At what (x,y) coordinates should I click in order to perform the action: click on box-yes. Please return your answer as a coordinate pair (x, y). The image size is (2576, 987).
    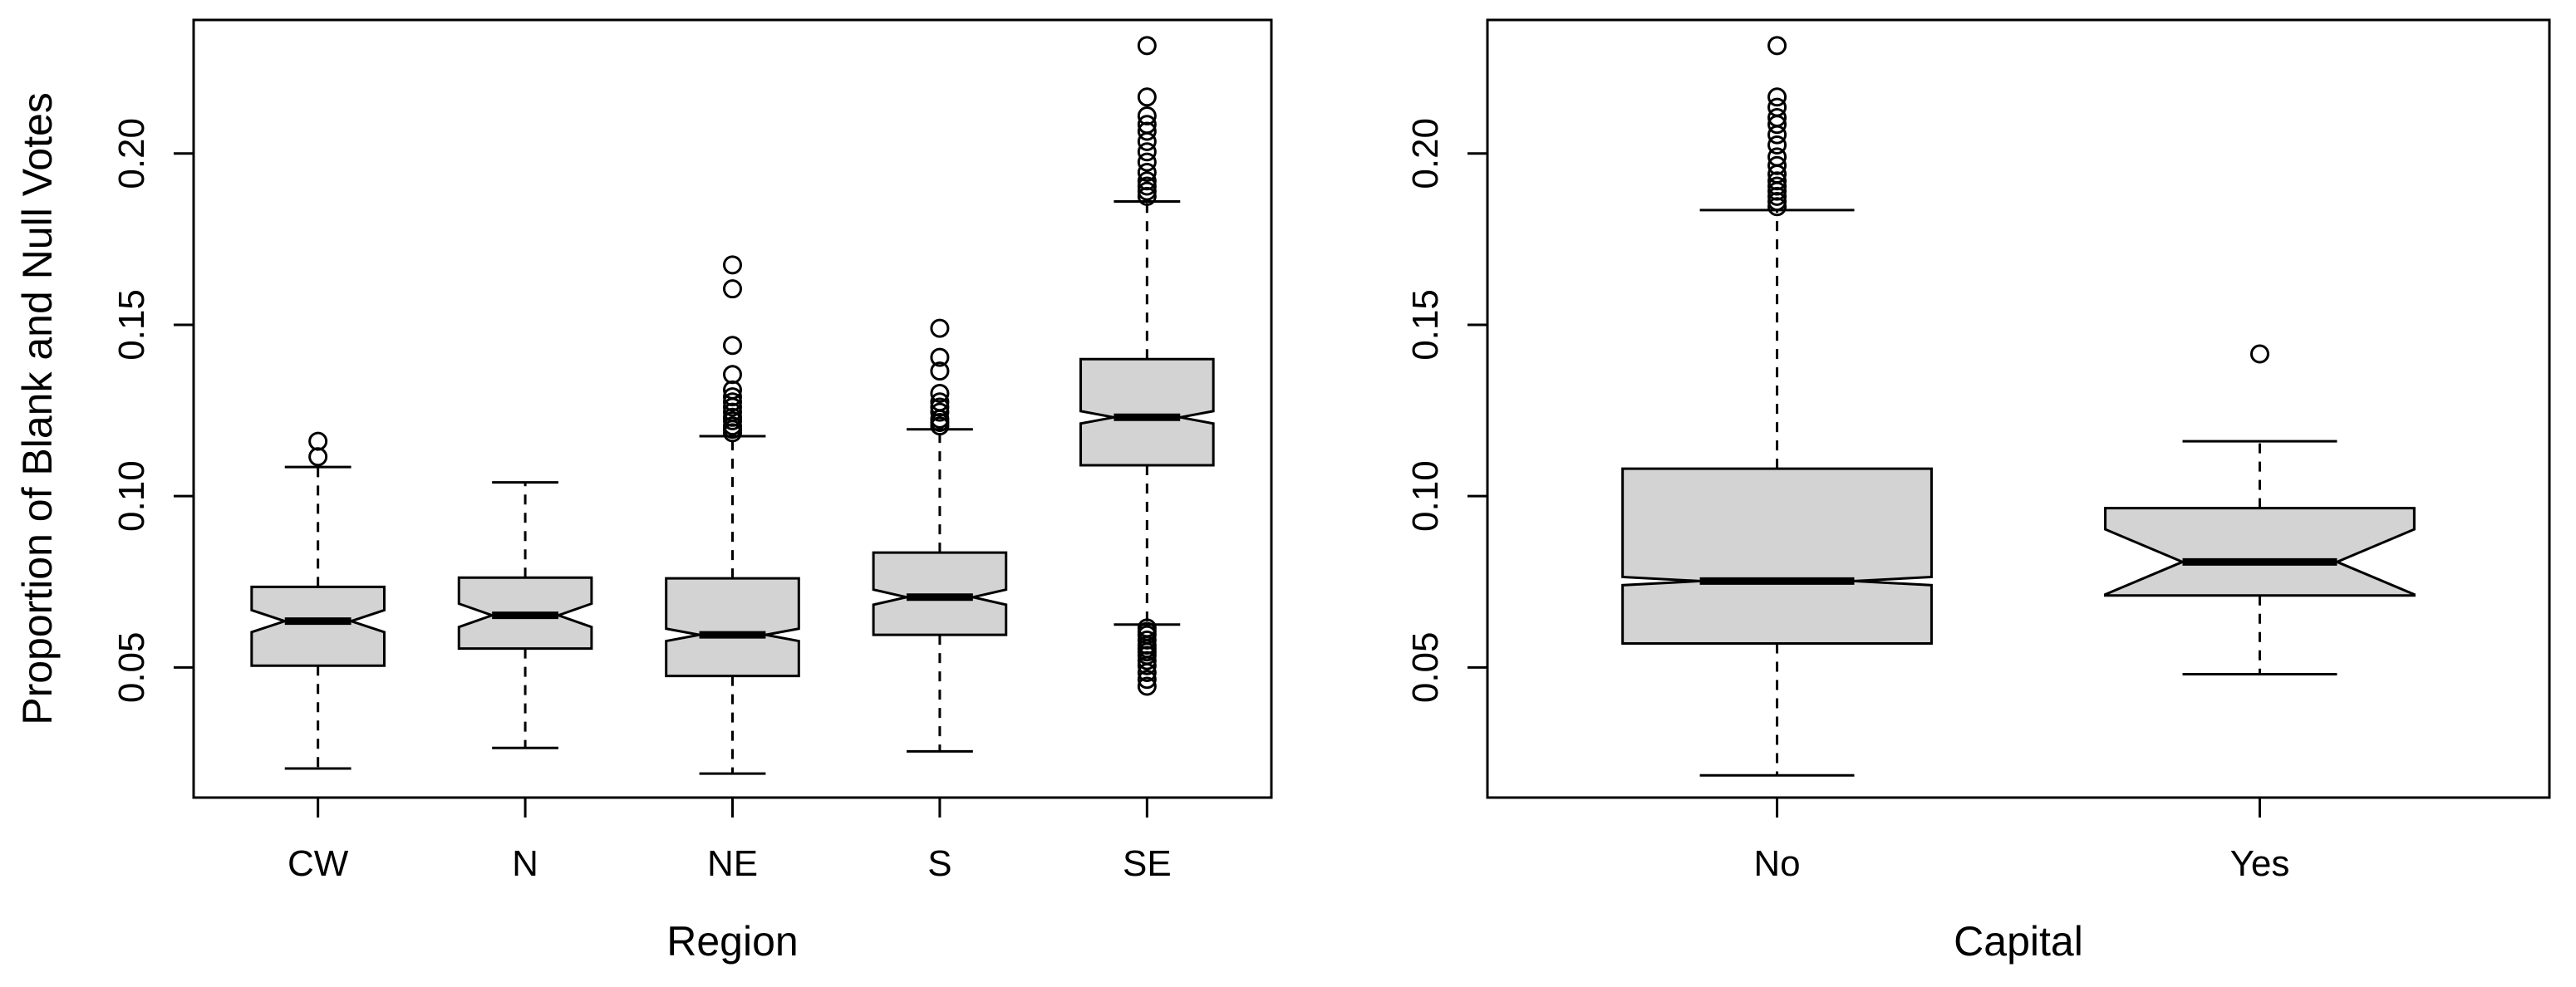
    Looking at the image, I should click on (2260, 510).